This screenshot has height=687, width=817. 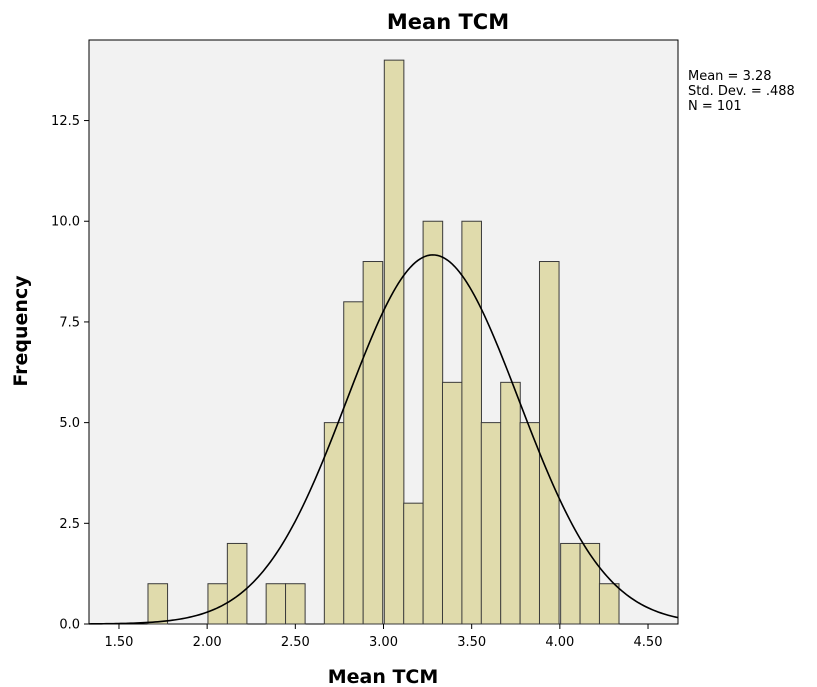 I want to click on chart-title: Mean TCM, so click(x=448, y=22).